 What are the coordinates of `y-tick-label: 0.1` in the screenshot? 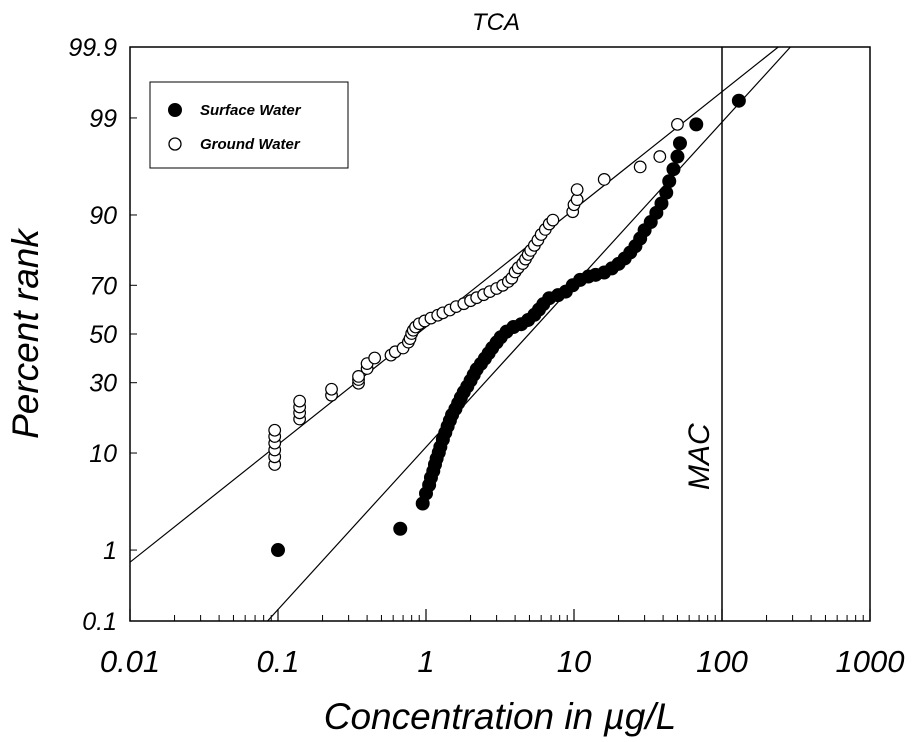 It's located at (99, 622).